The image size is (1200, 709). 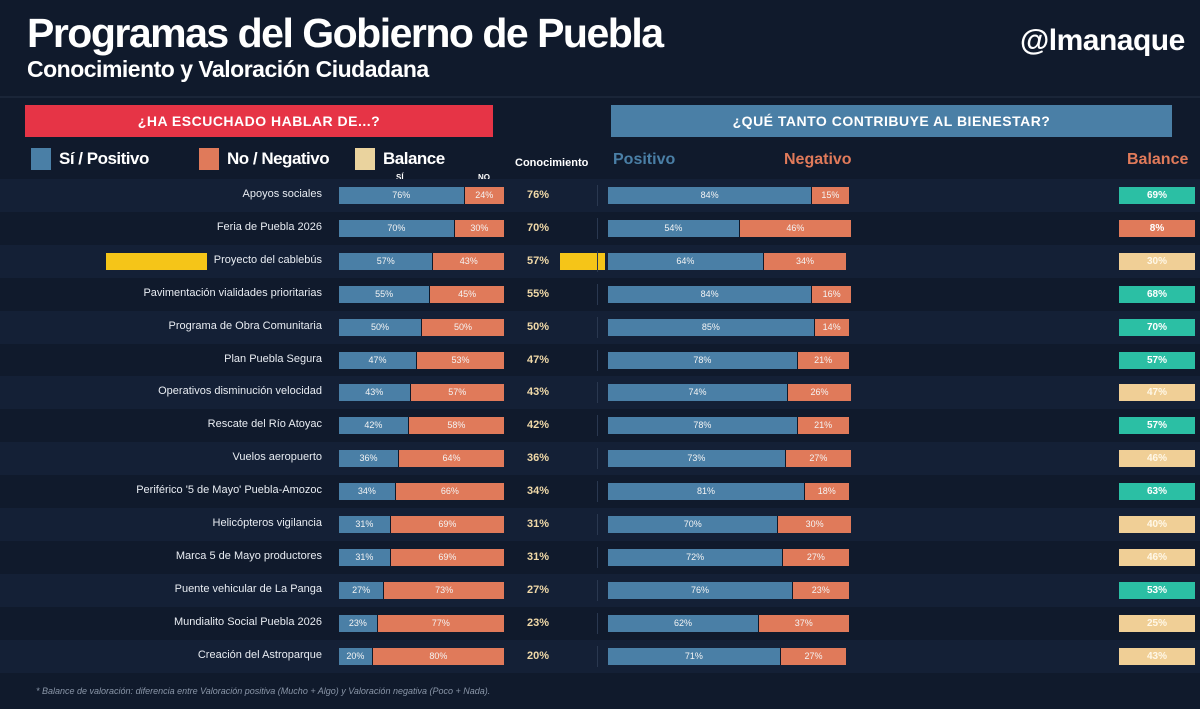 What do you see at coordinates (1157, 590) in the screenshot?
I see `balance-badge: 53%` at bounding box center [1157, 590].